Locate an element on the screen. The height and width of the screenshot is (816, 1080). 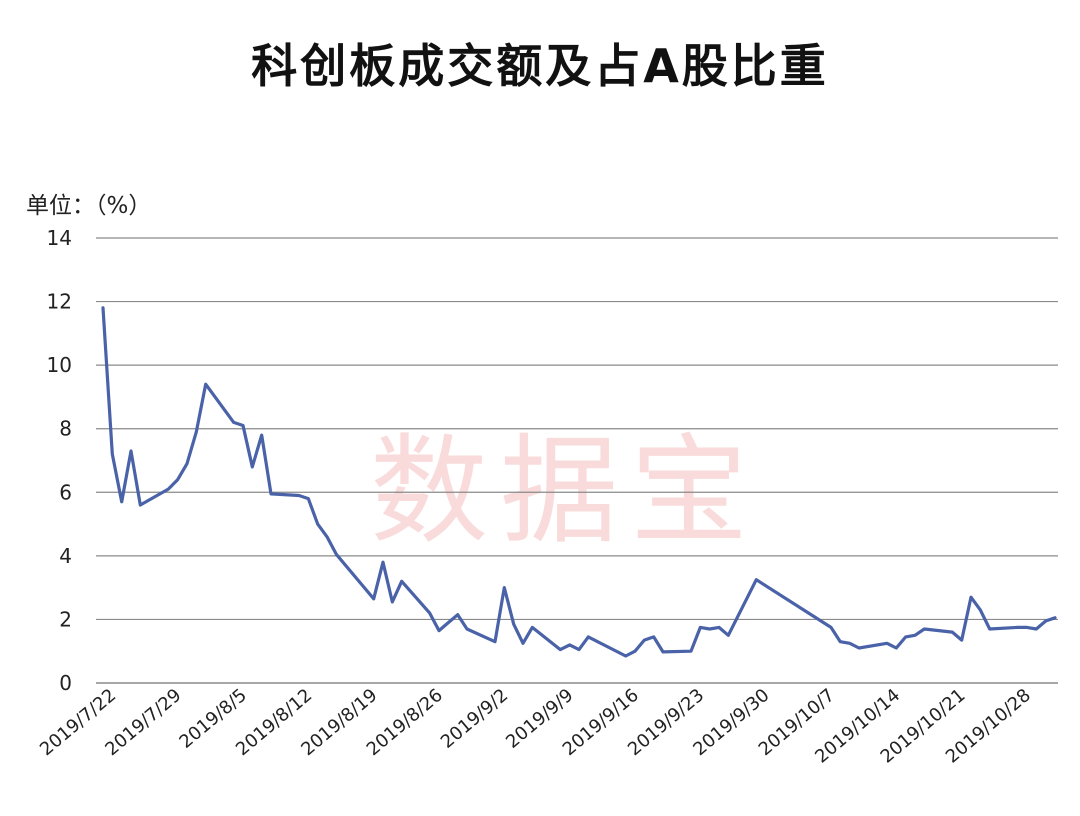
y-tick-label: 2 is located at coordinates (65, 619).